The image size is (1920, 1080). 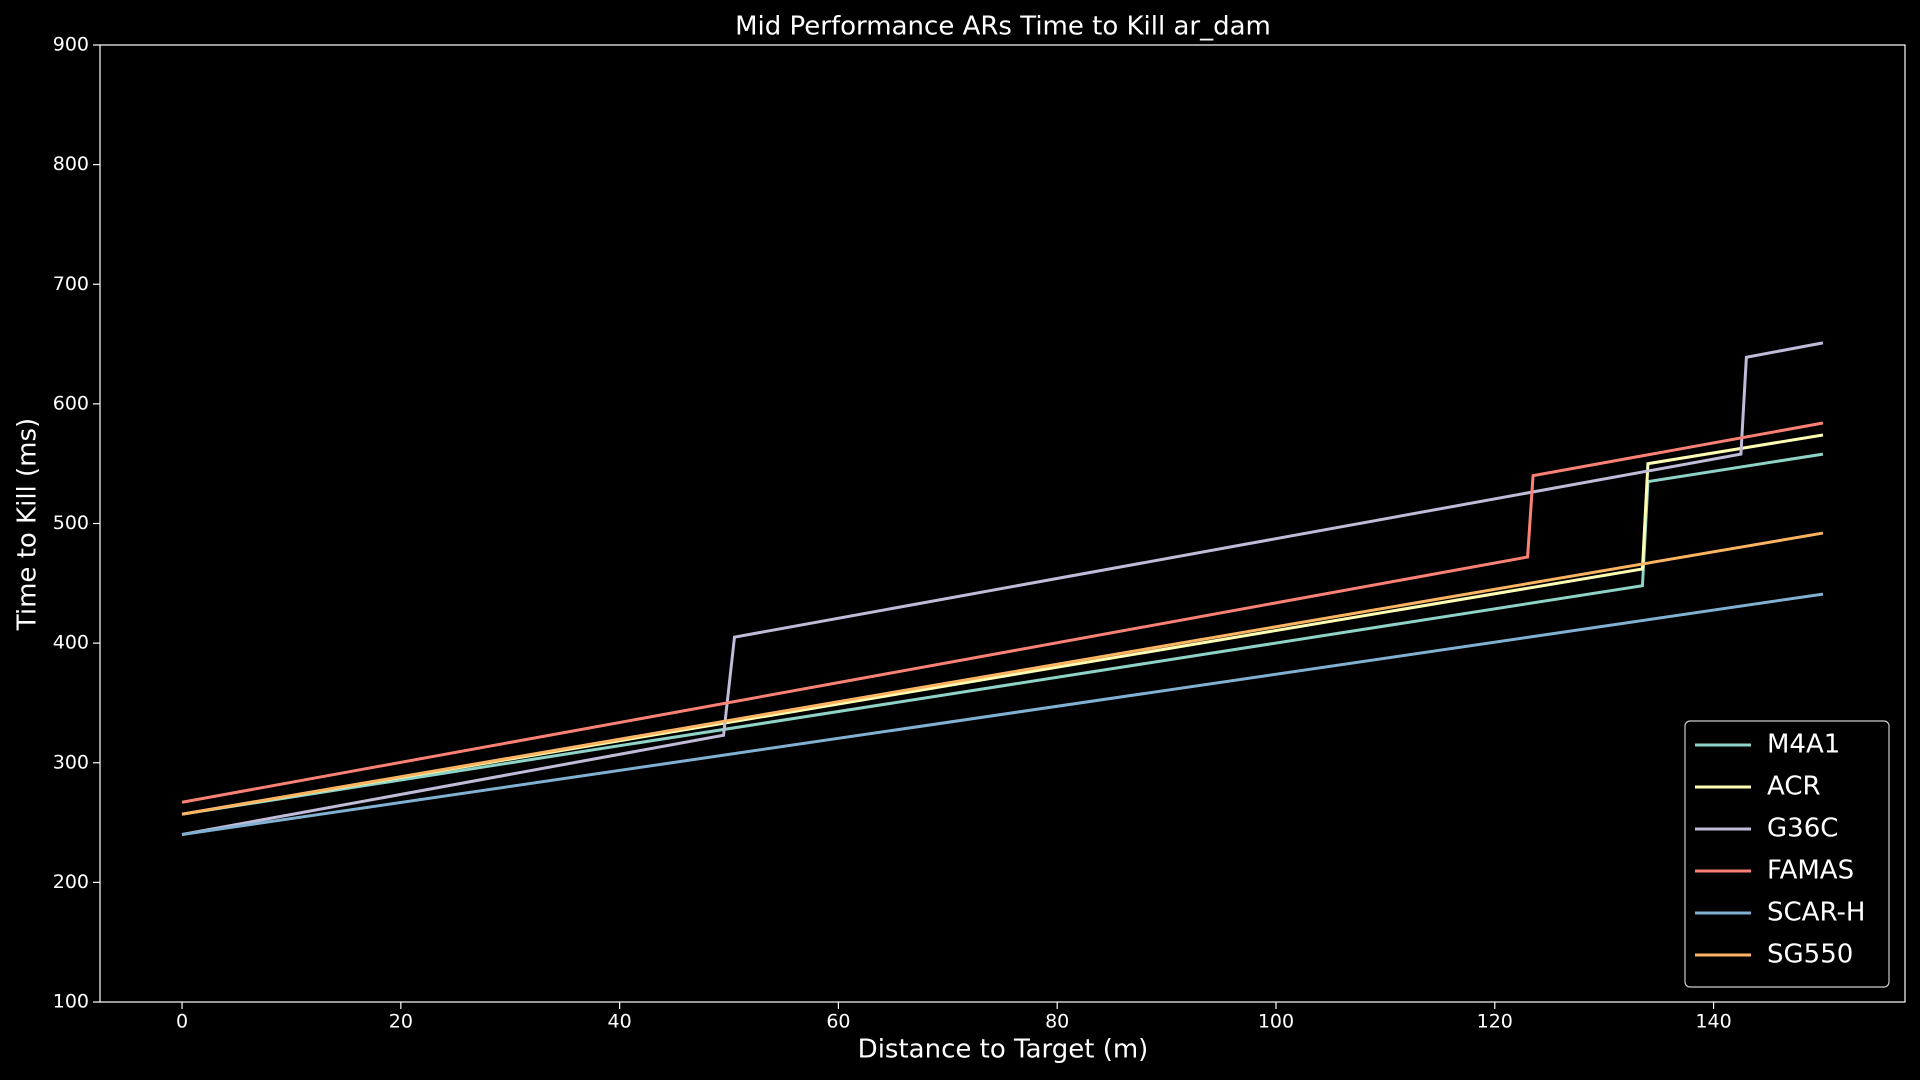 What do you see at coordinates (71, 284) in the screenshot?
I see `y-tick-label: 700` at bounding box center [71, 284].